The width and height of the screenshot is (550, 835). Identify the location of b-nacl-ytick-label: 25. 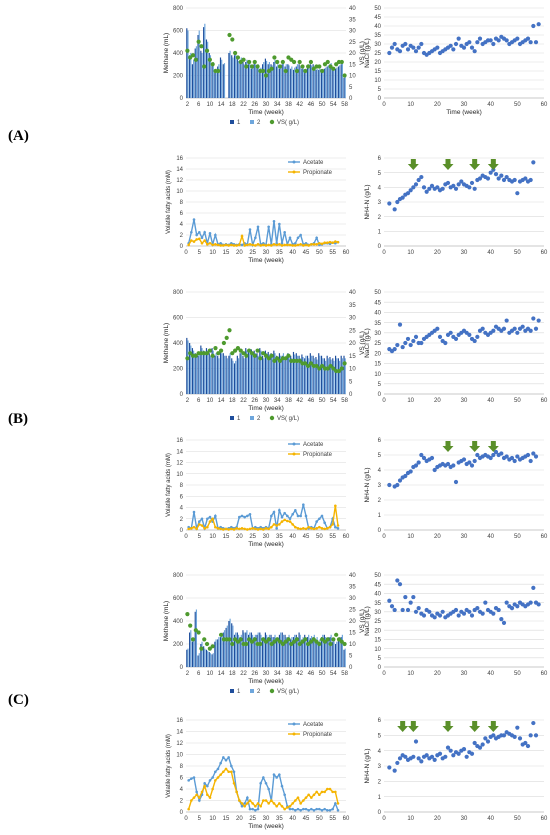
(377, 344).